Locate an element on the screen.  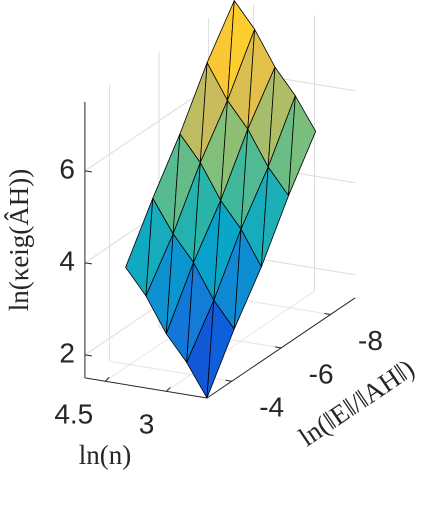
x-tick-label: 3 is located at coordinates (147, 424).